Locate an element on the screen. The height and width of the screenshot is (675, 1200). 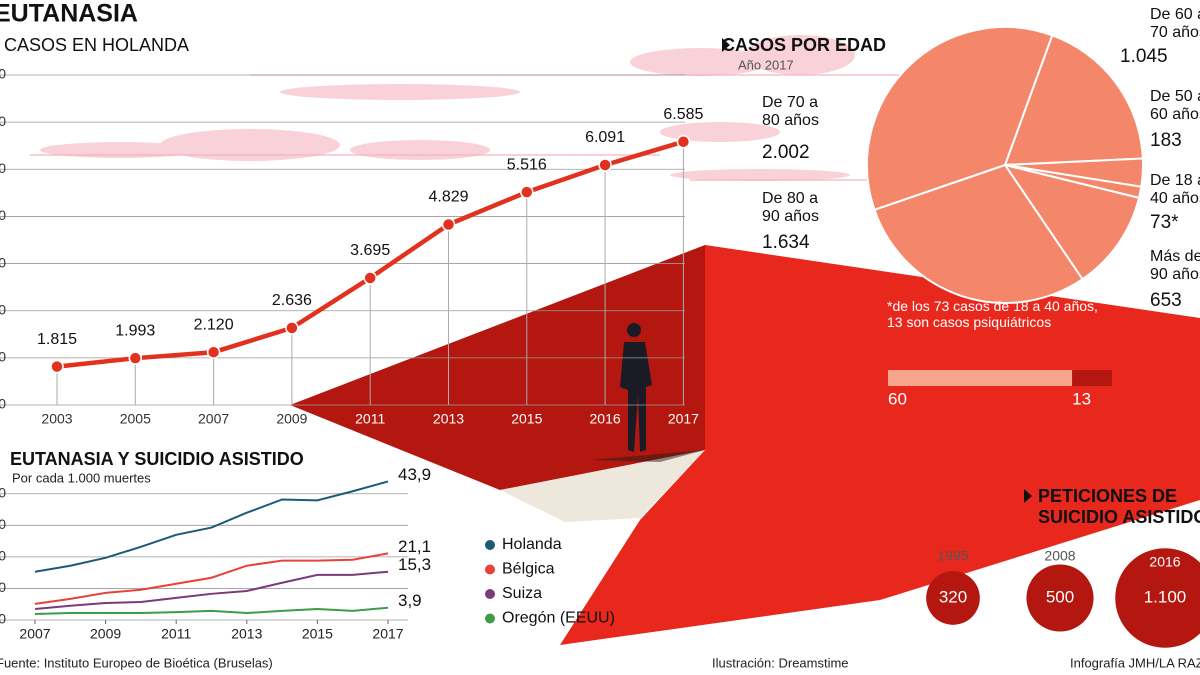
page-title: EUTANASIA is located at coordinates (69, 14).